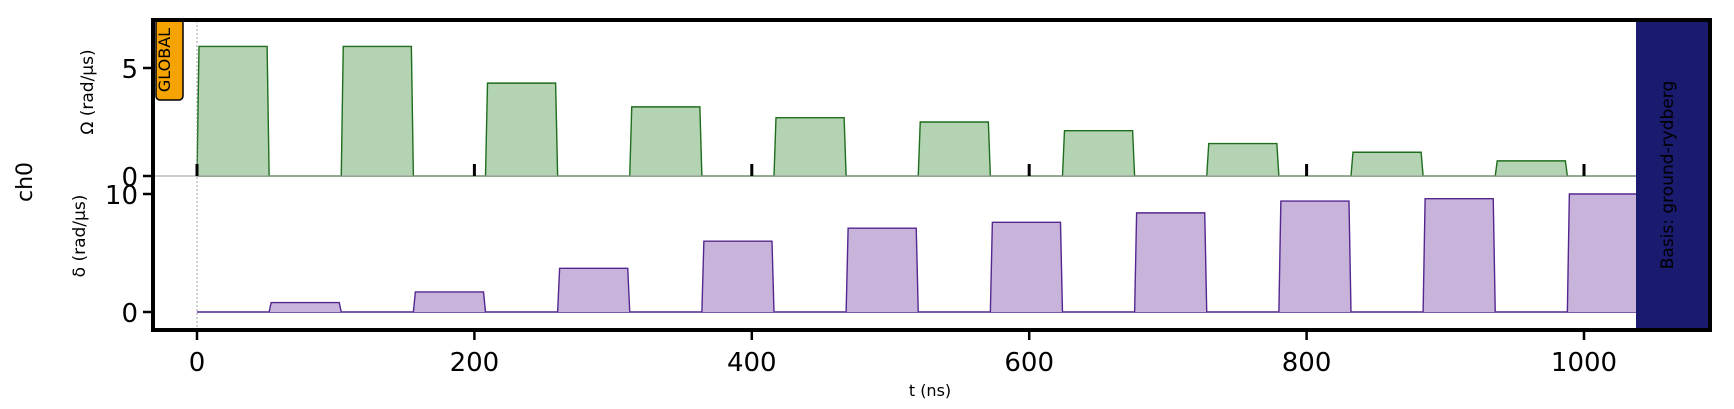 This screenshot has width=1734, height=409. Describe the element at coordinates (752, 363) in the screenshot. I see `x-tick-label-400: 400` at that location.